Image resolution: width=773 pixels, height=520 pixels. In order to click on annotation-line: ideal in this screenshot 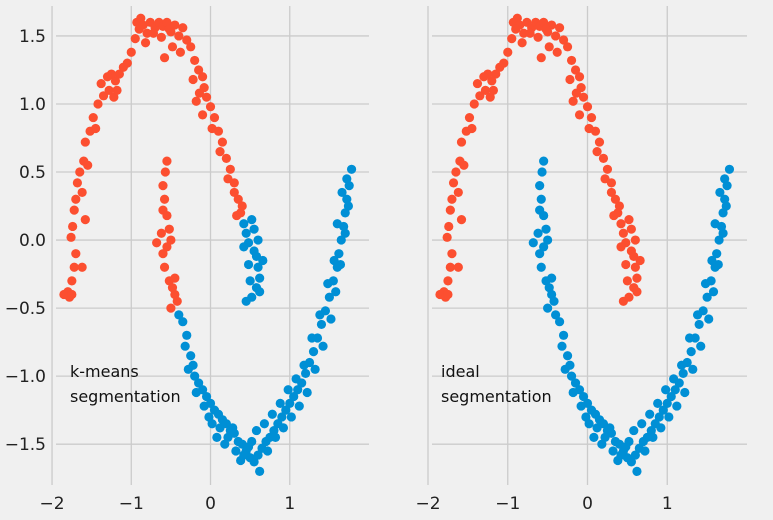, I will do `click(460, 371)`.